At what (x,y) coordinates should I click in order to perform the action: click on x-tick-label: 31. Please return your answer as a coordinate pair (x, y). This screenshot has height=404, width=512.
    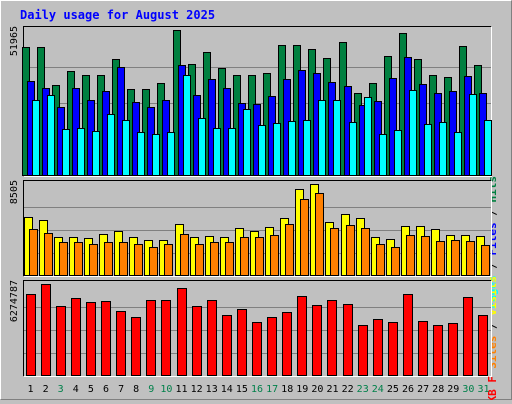
    Looking at the image, I should click on (483, 389).